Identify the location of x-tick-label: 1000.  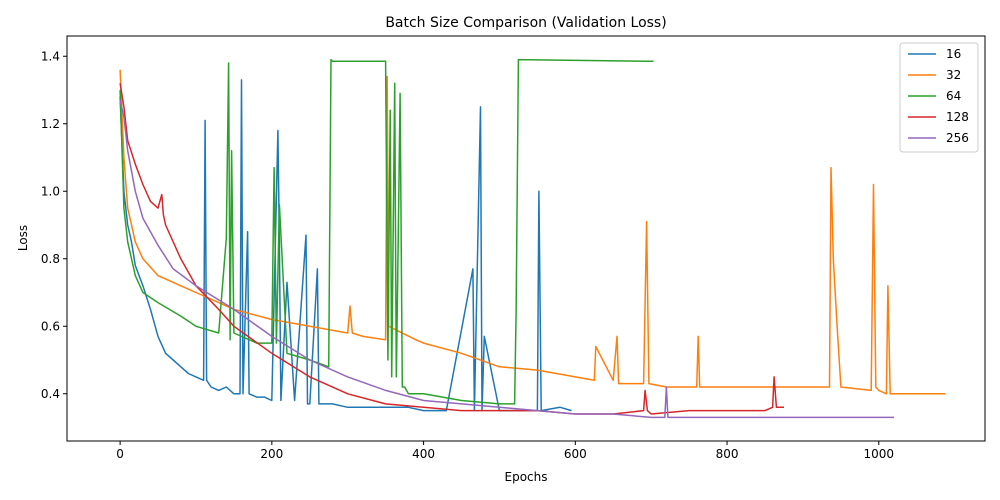
(879, 454).